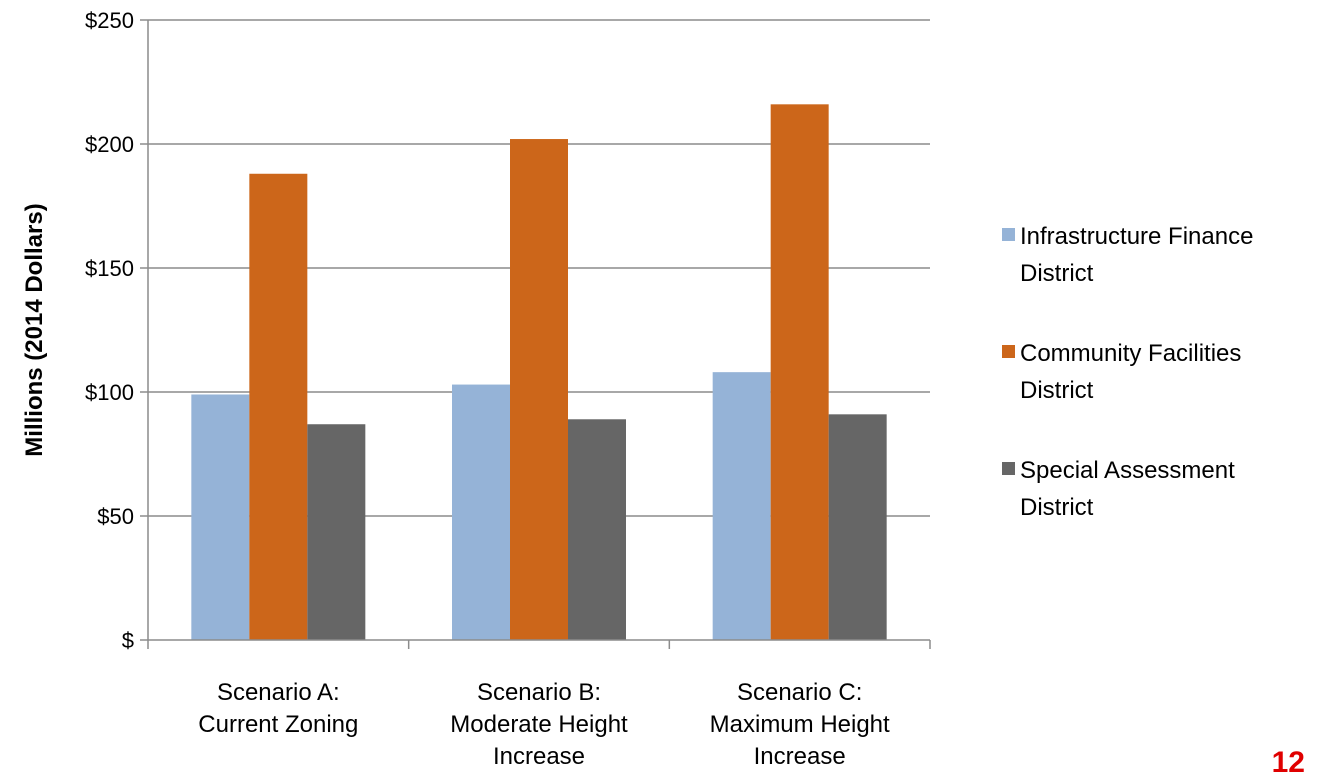  I want to click on x-category-label: Scenario C: Maximum Height Increase, so click(800, 724).